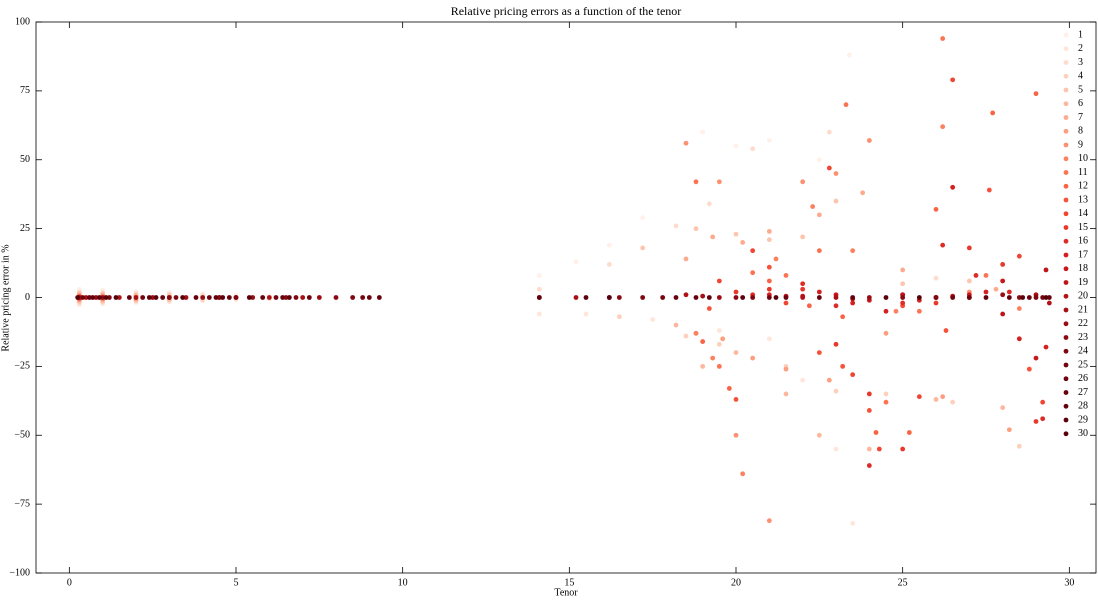 The height and width of the screenshot is (603, 1098). I want to click on x-tick-label: 5, so click(236, 582).